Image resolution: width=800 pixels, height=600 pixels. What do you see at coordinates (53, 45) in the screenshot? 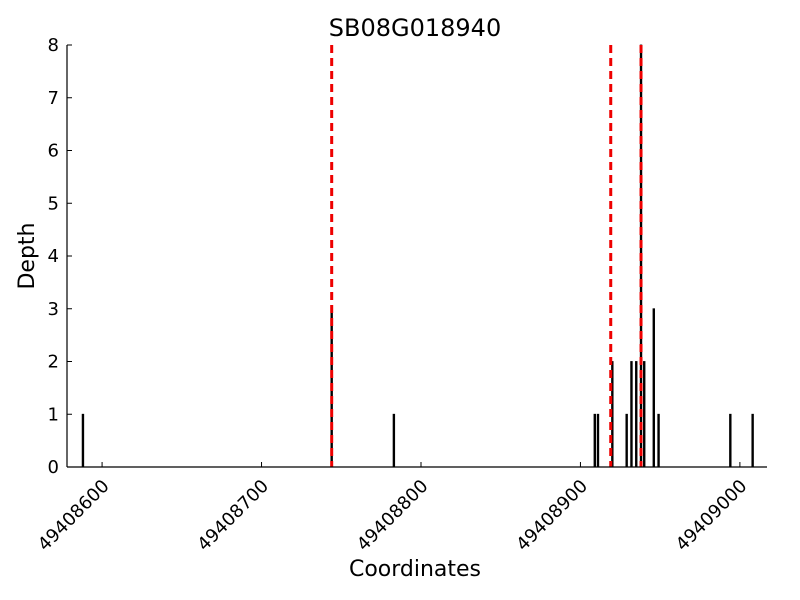
I see `y-tick-label: 8` at bounding box center [53, 45].